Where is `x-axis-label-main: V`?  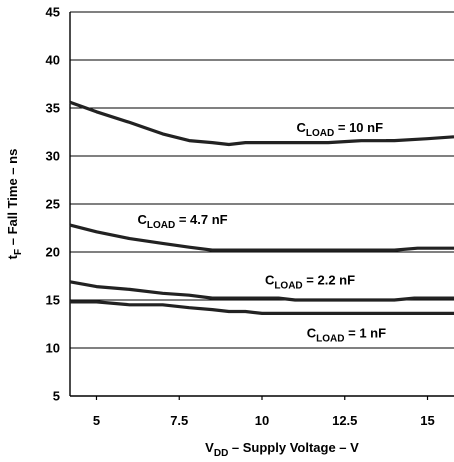
x-axis-label-main: V is located at coordinates (209, 447).